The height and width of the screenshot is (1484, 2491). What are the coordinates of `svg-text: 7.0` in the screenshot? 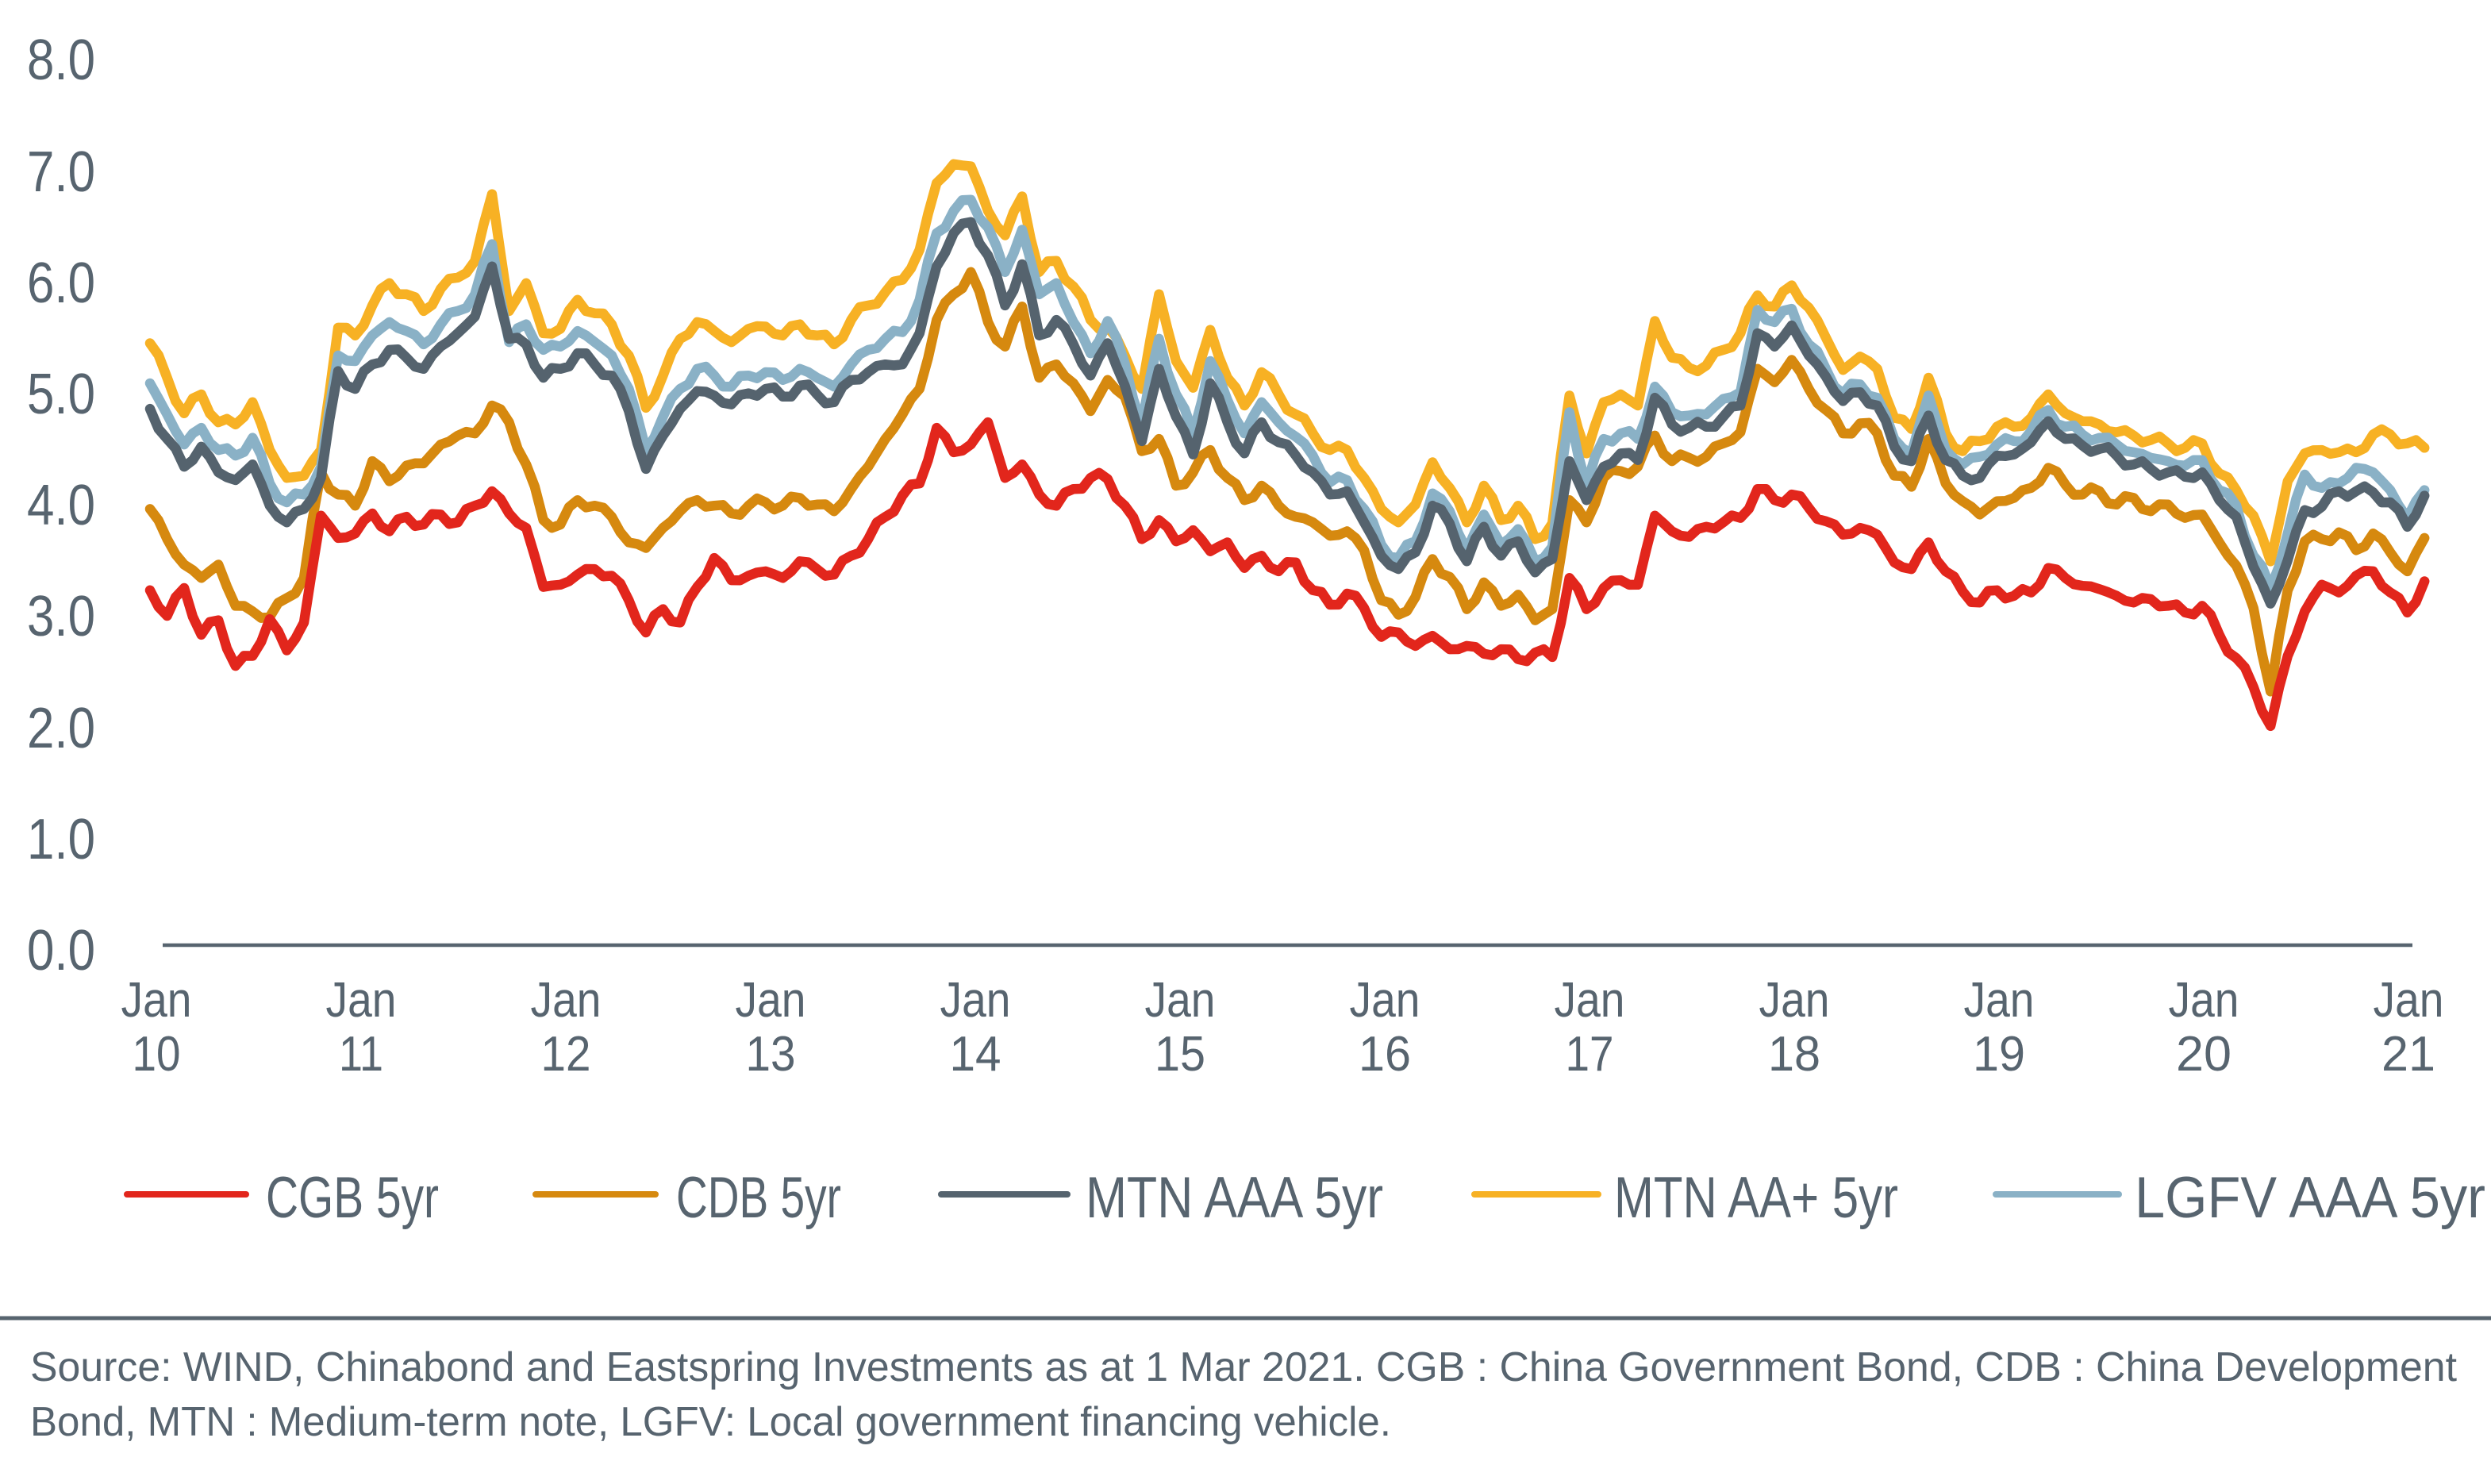 It's located at (61, 172).